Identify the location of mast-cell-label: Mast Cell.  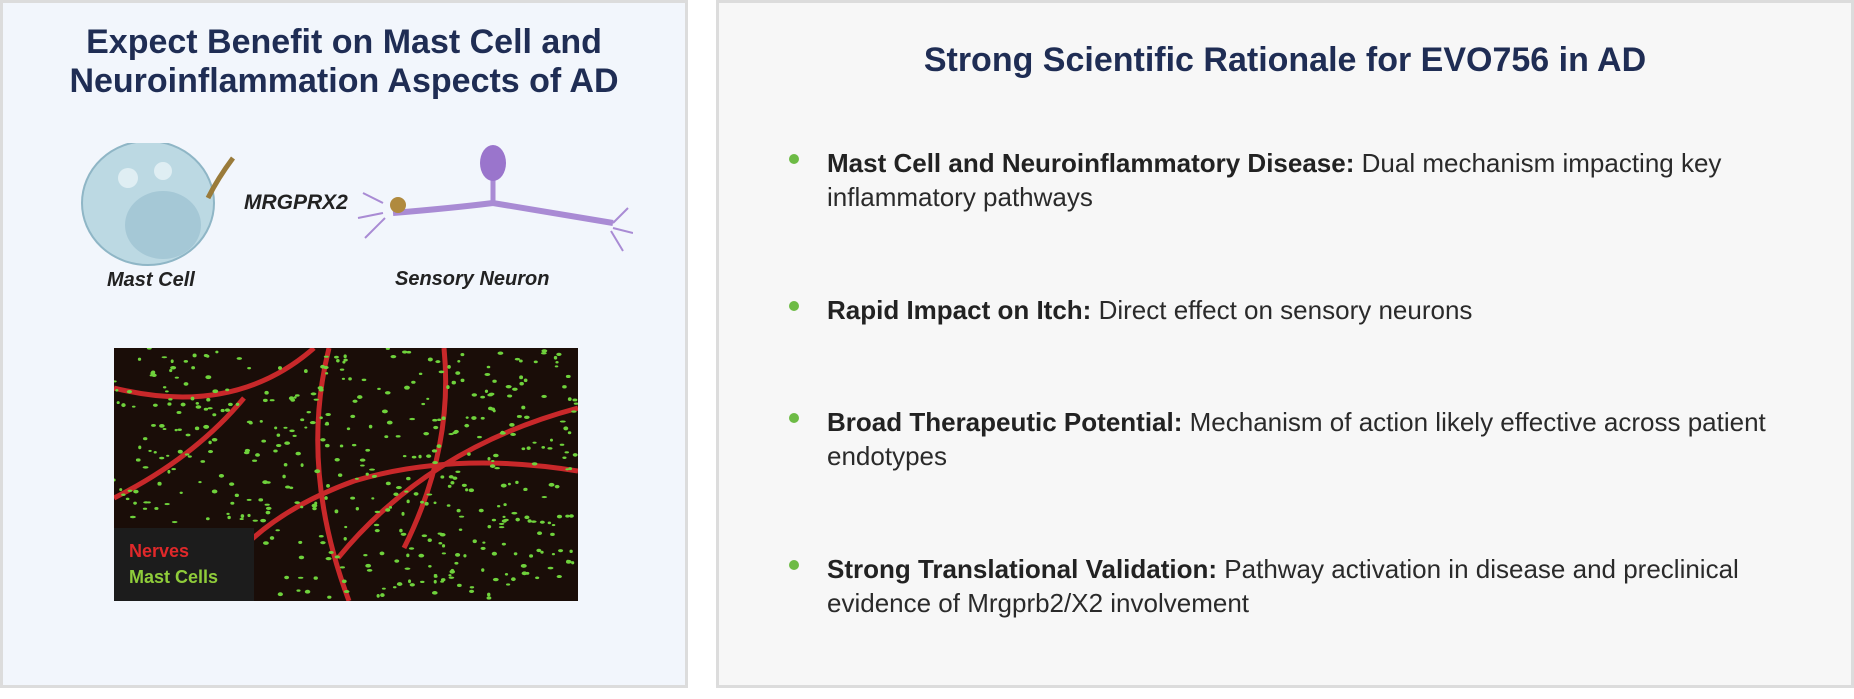
(151, 280).